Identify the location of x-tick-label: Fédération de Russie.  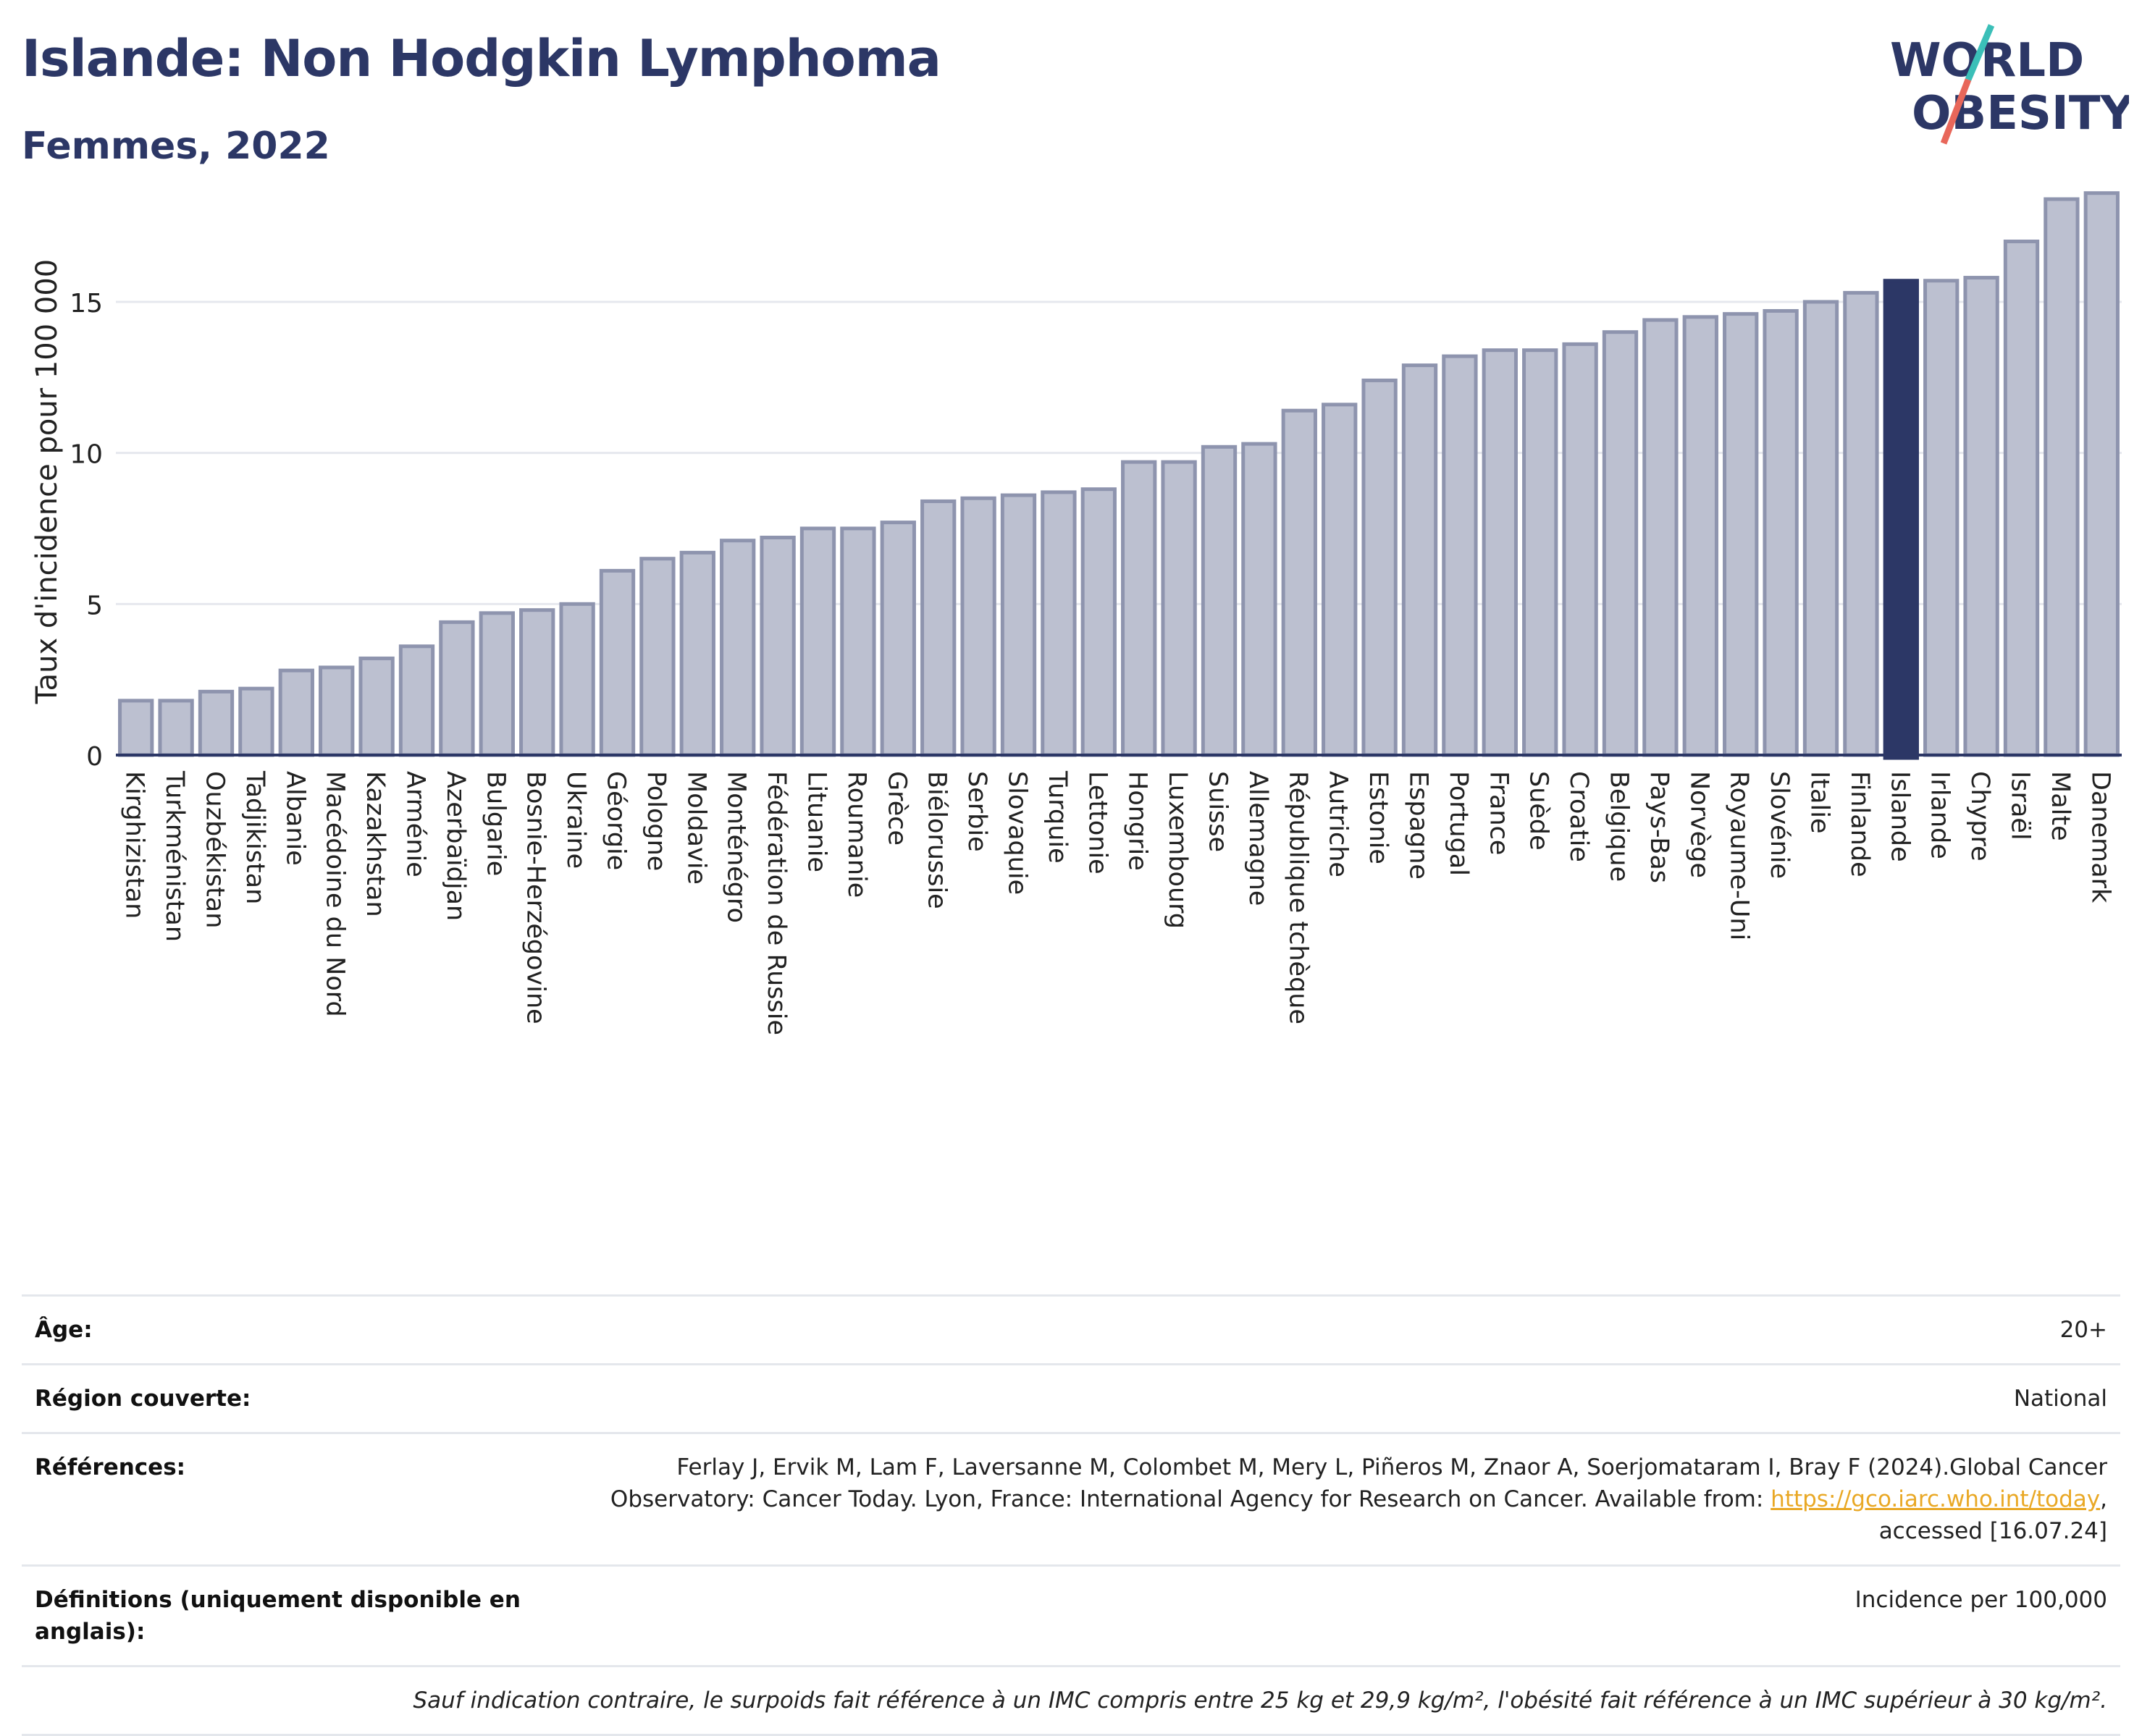
(776, 903).